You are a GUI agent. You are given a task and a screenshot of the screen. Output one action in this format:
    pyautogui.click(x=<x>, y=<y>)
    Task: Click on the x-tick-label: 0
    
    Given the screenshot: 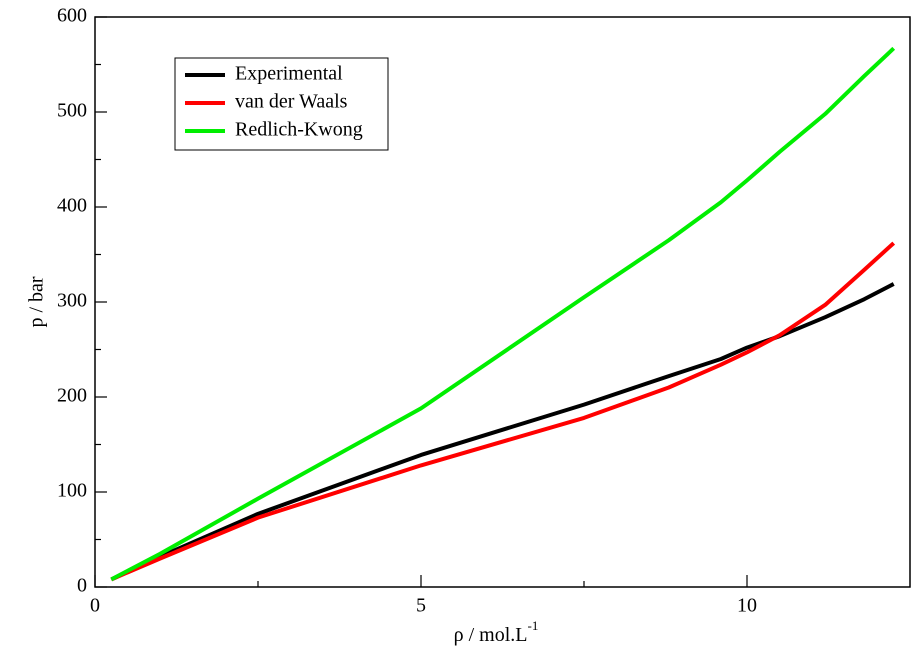 What is the action you would take?
    pyautogui.click(x=95, y=606)
    